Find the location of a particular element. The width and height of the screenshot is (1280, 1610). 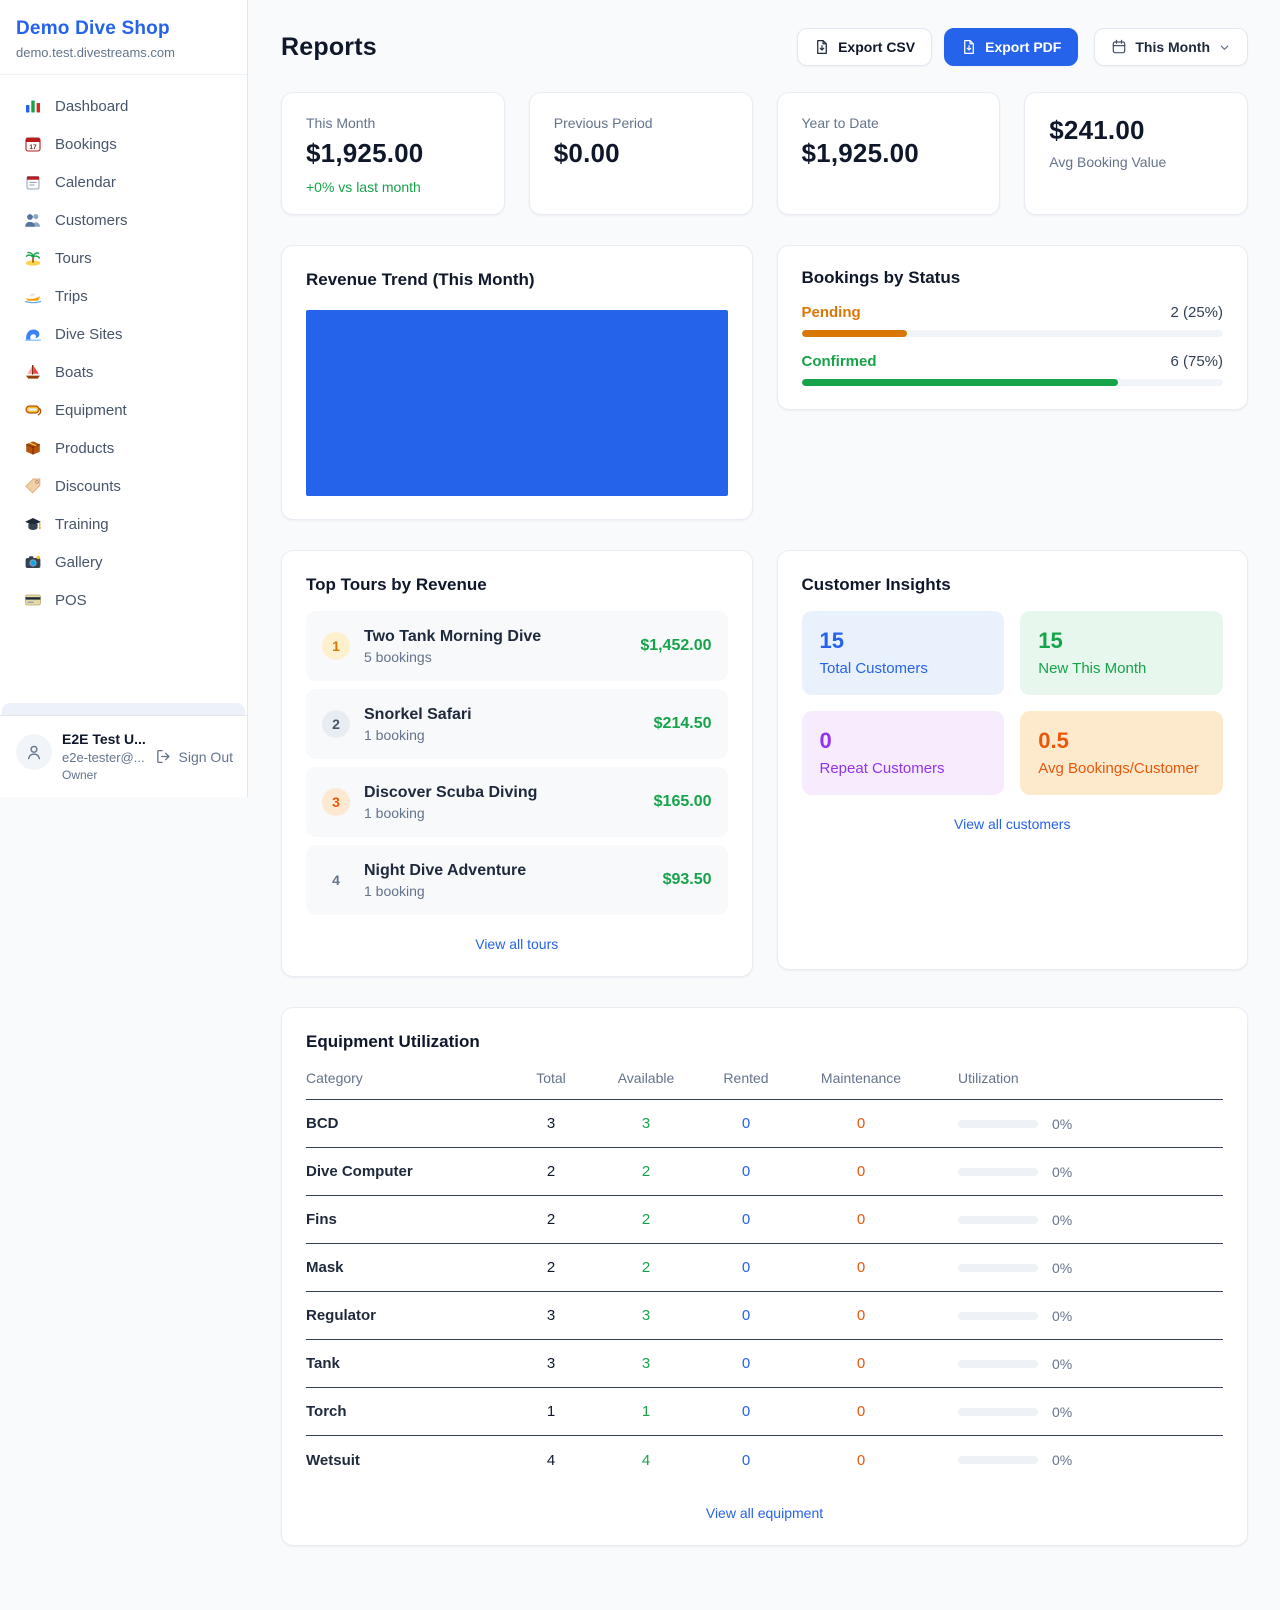

table-row: Torch 1 1 0 0 0% is located at coordinates (764, 1412).